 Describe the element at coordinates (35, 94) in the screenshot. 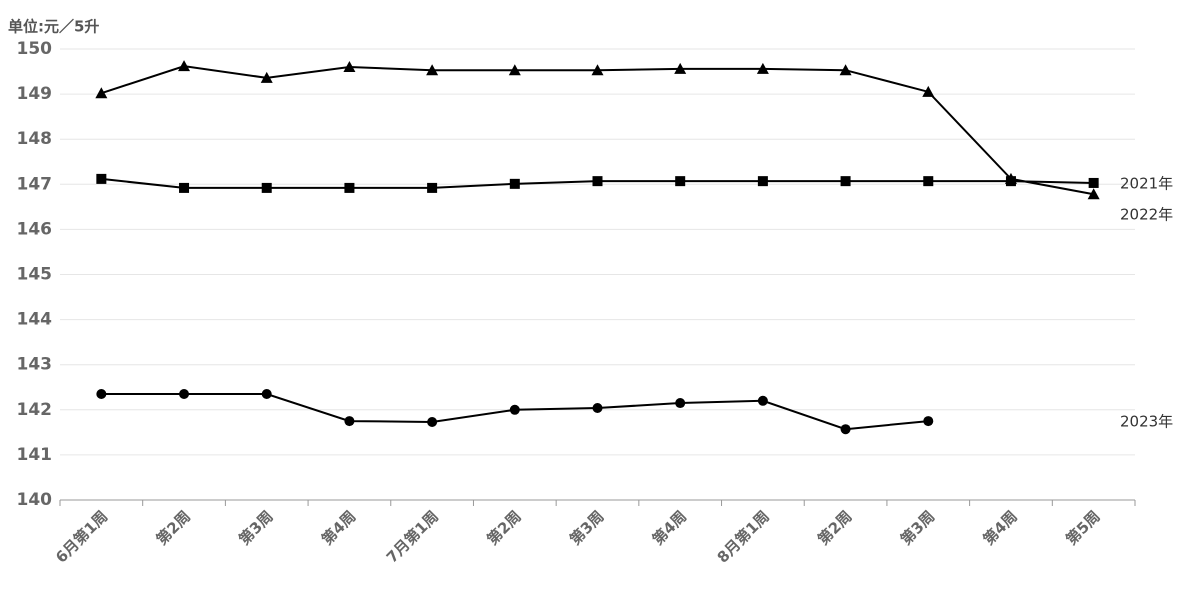

I see `y-tick-label: 149` at that location.